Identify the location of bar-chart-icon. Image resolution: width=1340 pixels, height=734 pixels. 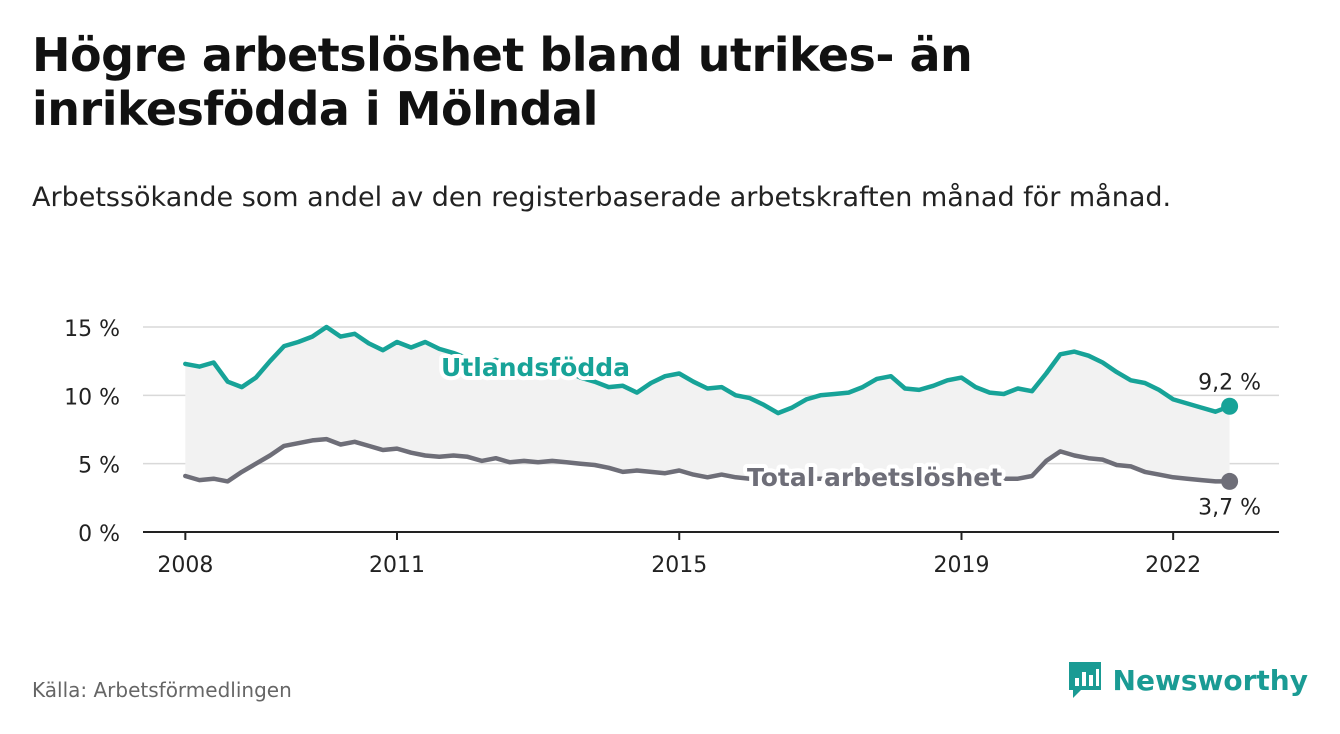
(1084, 680).